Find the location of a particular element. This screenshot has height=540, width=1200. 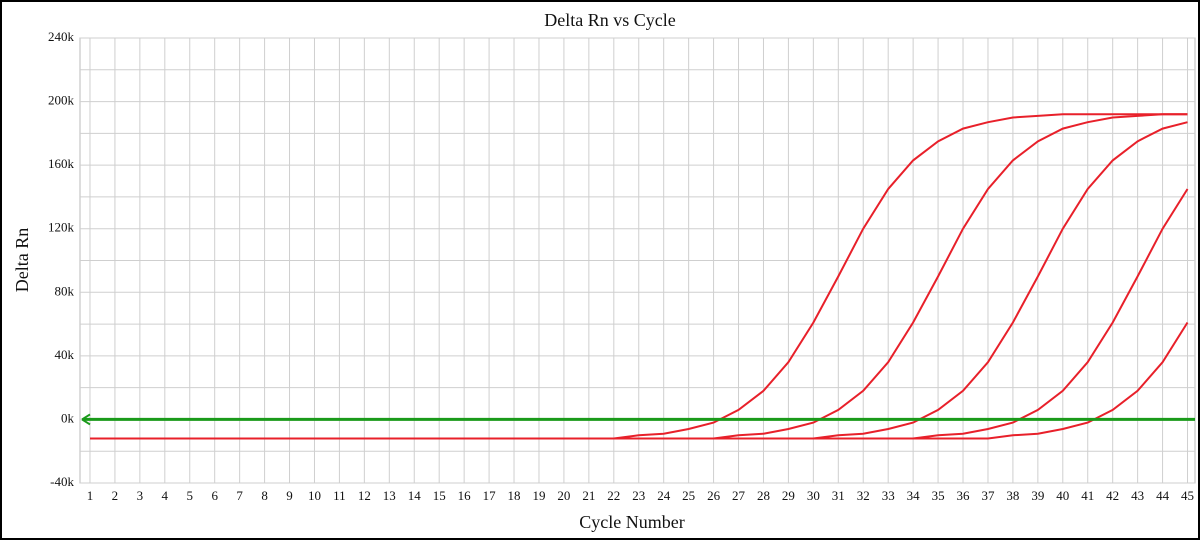

y-axis-label: Delta Rn is located at coordinates (22, 260).